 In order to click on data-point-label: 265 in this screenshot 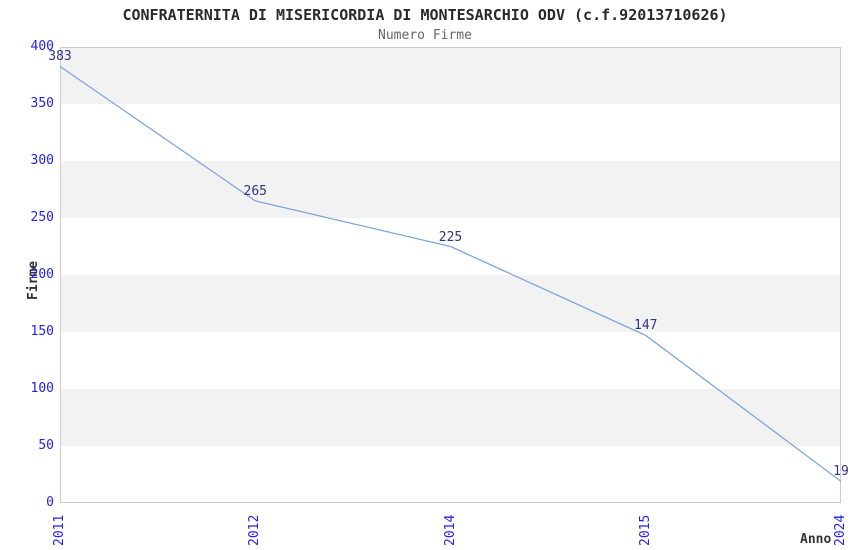, I will do `click(255, 191)`.